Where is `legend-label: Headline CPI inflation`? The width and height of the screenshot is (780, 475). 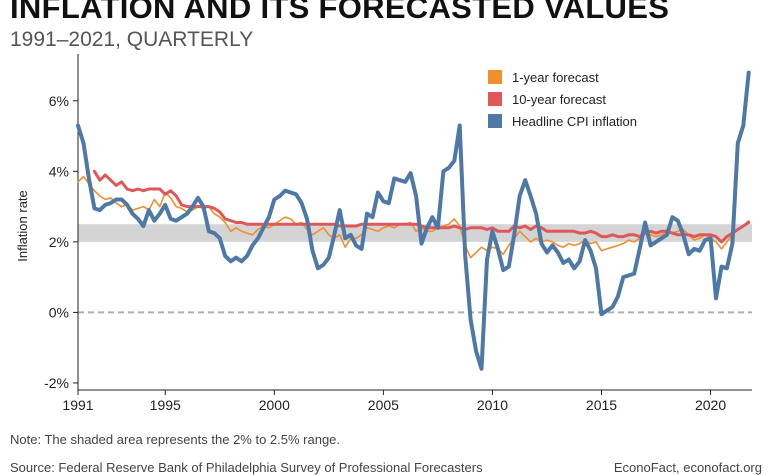 legend-label: Headline CPI inflation is located at coordinates (574, 121).